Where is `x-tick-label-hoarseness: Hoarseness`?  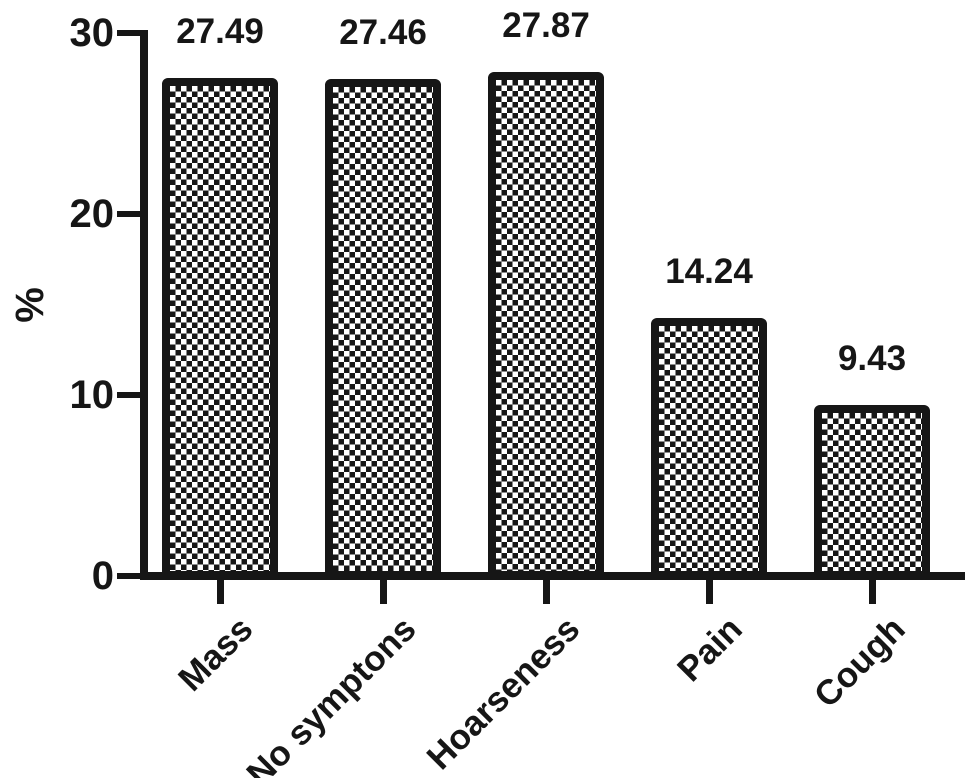
x-tick-label-hoarseness: Hoarseness is located at coordinates (502, 693).